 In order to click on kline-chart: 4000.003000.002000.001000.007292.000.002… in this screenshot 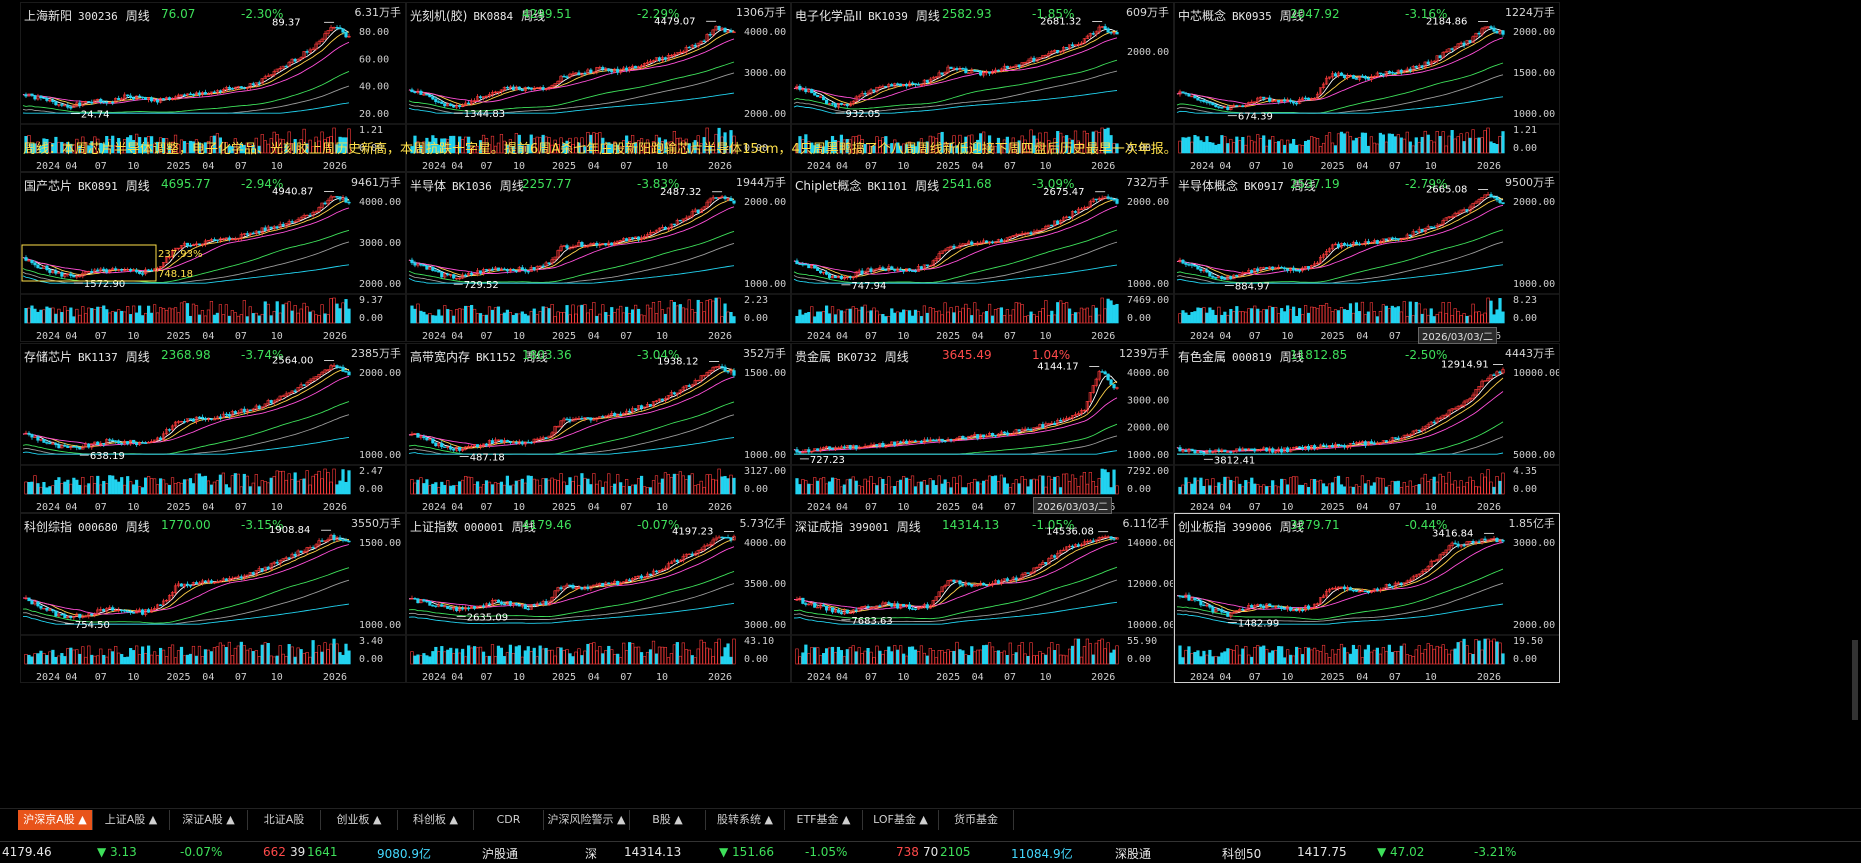, I will do `click(983, 428)`.